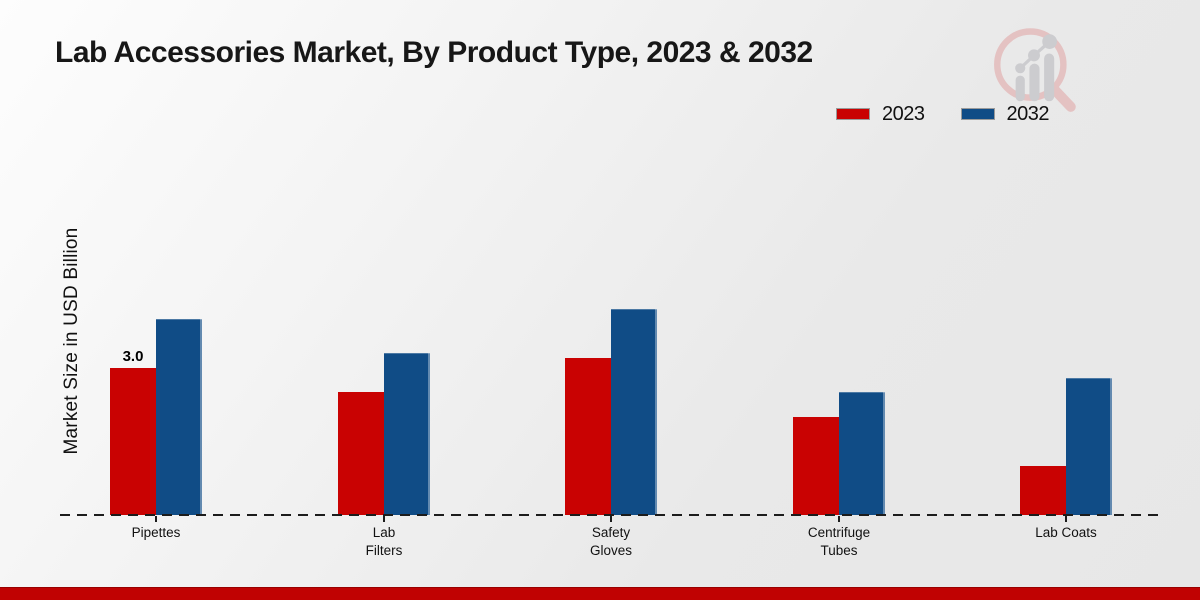 This screenshot has width=1200, height=600. Describe the element at coordinates (407, 434) in the screenshot. I see `bar-2032-lab-filters` at that location.